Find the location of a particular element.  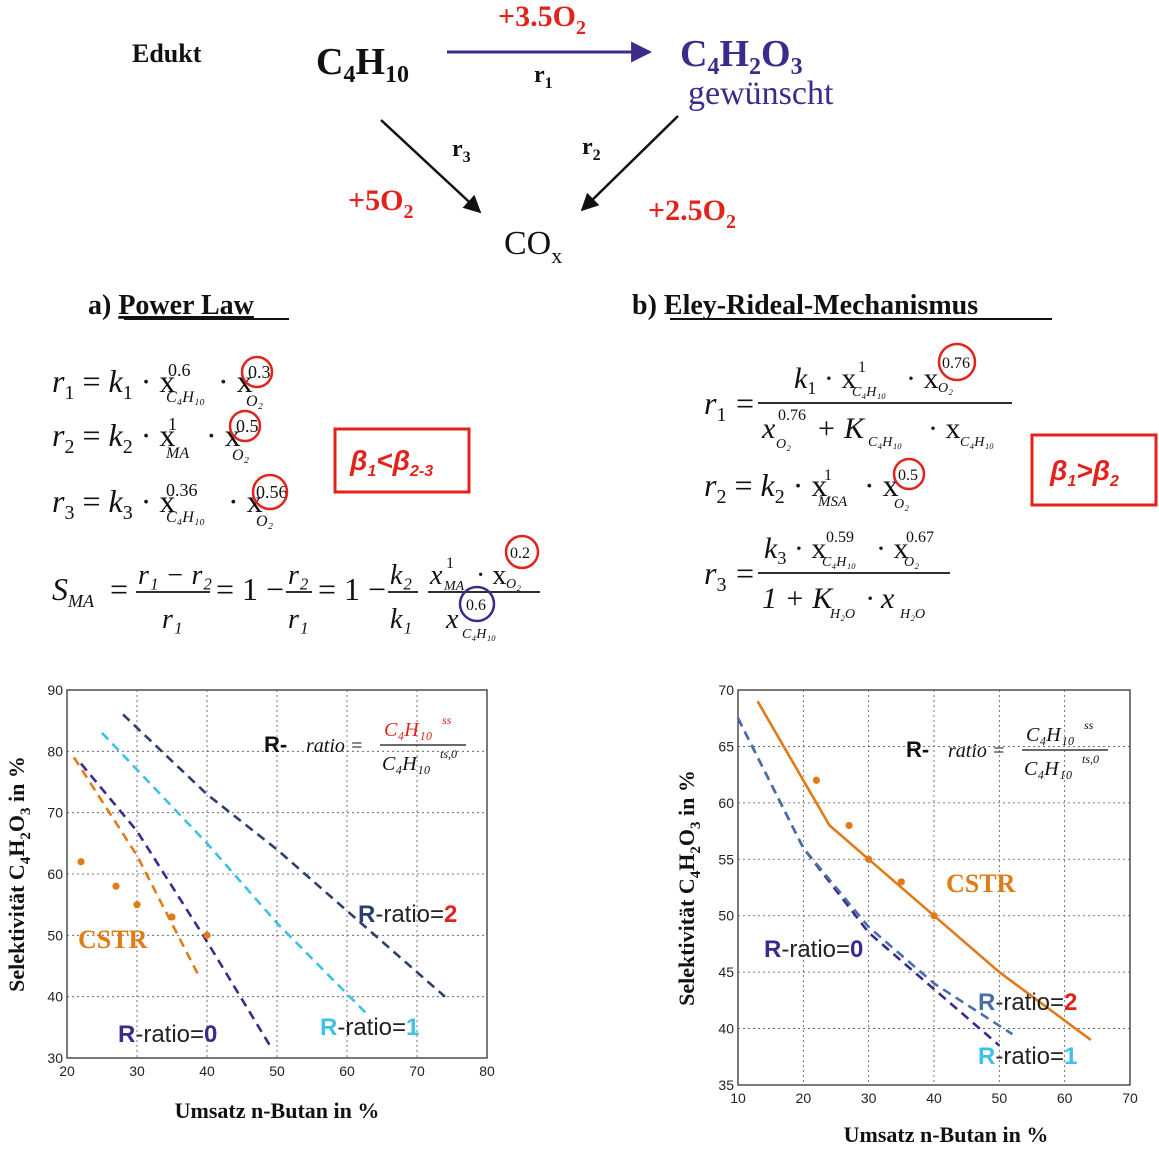

beta-box-a: β1<β2-3 is located at coordinates (402, 460).